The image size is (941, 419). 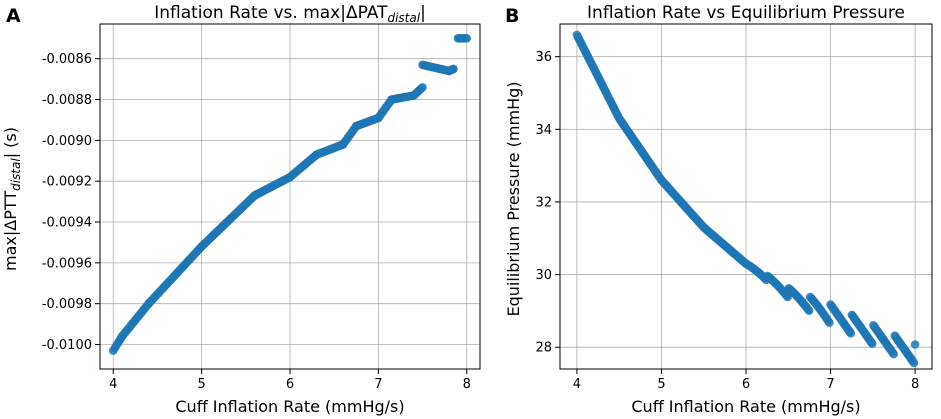 What do you see at coordinates (67, 345) in the screenshot?
I see `panel-a-y-tick-label: -0.0100` at bounding box center [67, 345].